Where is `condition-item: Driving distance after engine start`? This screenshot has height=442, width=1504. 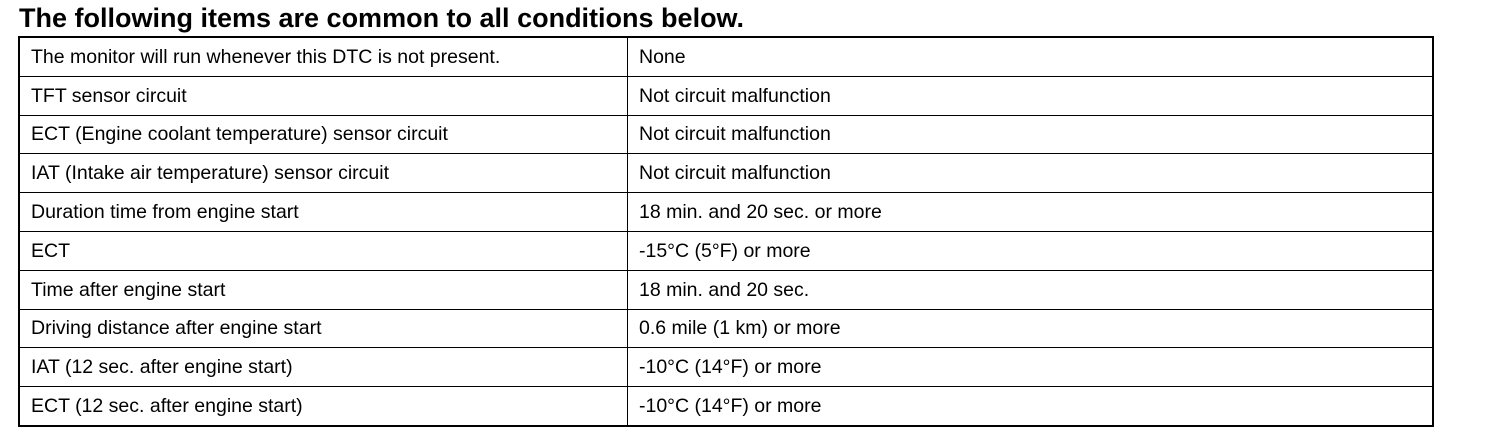
condition-item: Driving distance after engine start is located at coordinates (323, 328).